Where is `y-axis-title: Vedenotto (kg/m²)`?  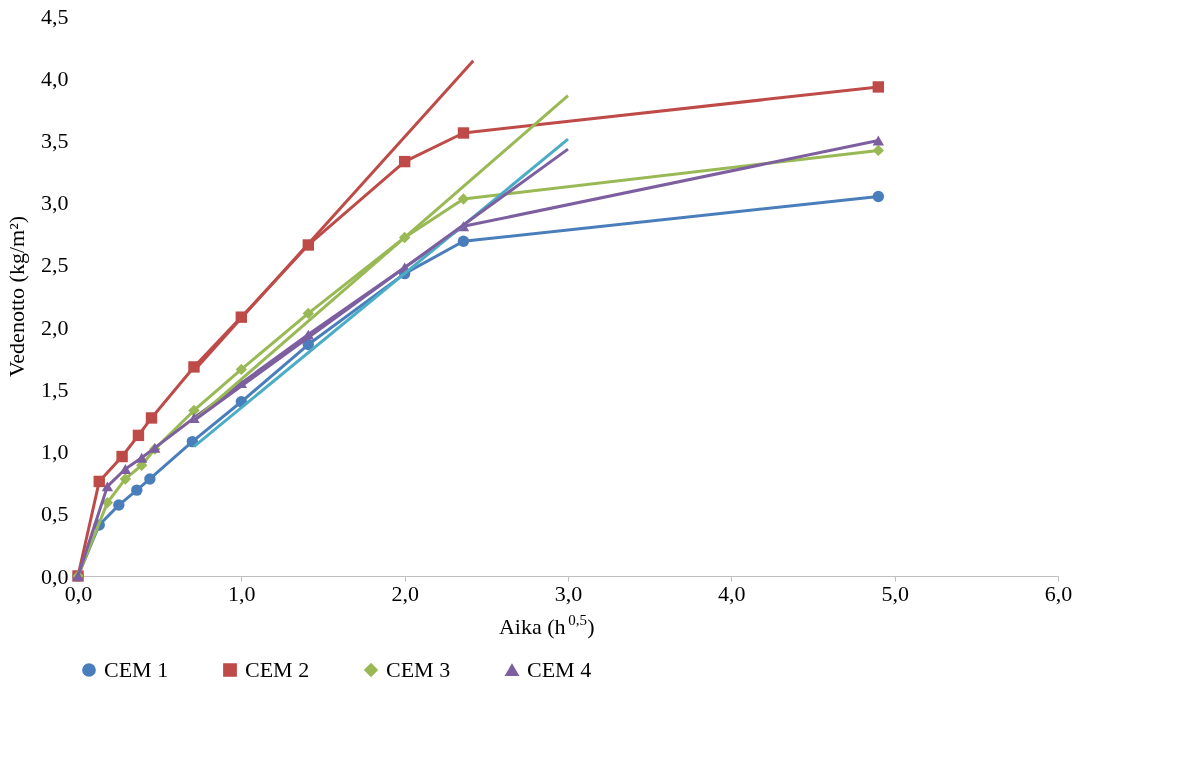
y-axis-title: Vedenotto (kg/m²) is located at coordinates (16, 296).